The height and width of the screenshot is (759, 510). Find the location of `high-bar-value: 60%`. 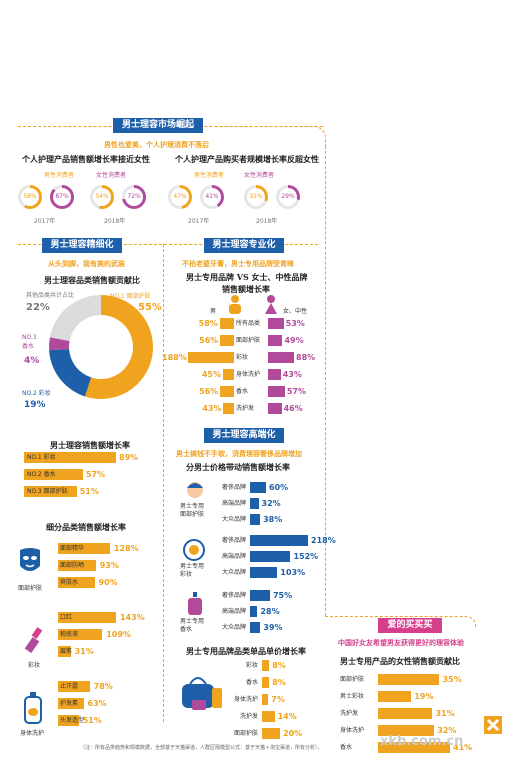

high-bar-value: 60% is located at coordinates (278, 487).